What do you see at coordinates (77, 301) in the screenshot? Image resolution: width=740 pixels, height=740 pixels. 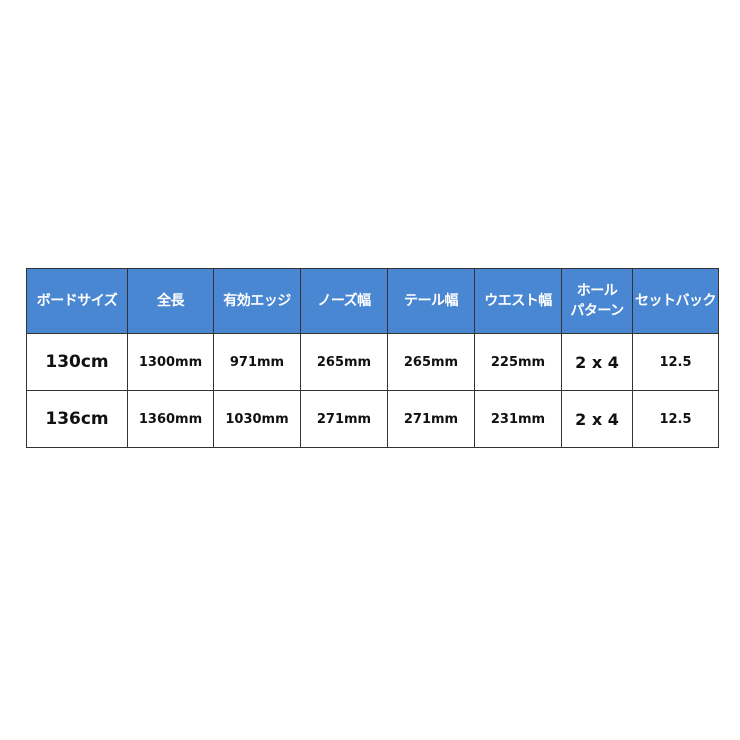 I see `header-board-size: ボードサイズ` at bounding box center [77, 301].